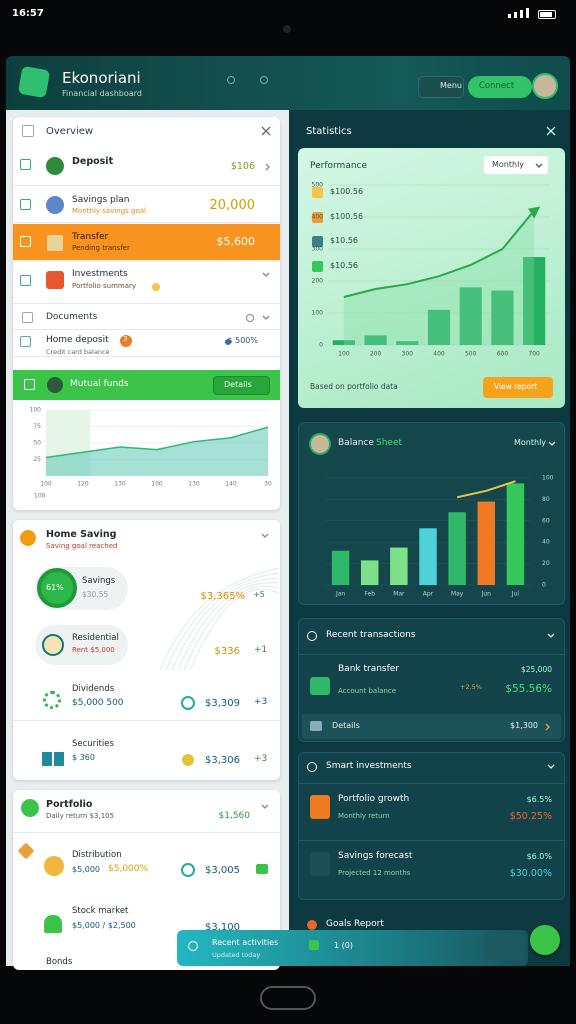 This screenshot has width=576, height=1024. What do you see at coordinates (344, 240) in the screenshot?
I see `legend-label: $10.56` at bounding box center [344, 240].